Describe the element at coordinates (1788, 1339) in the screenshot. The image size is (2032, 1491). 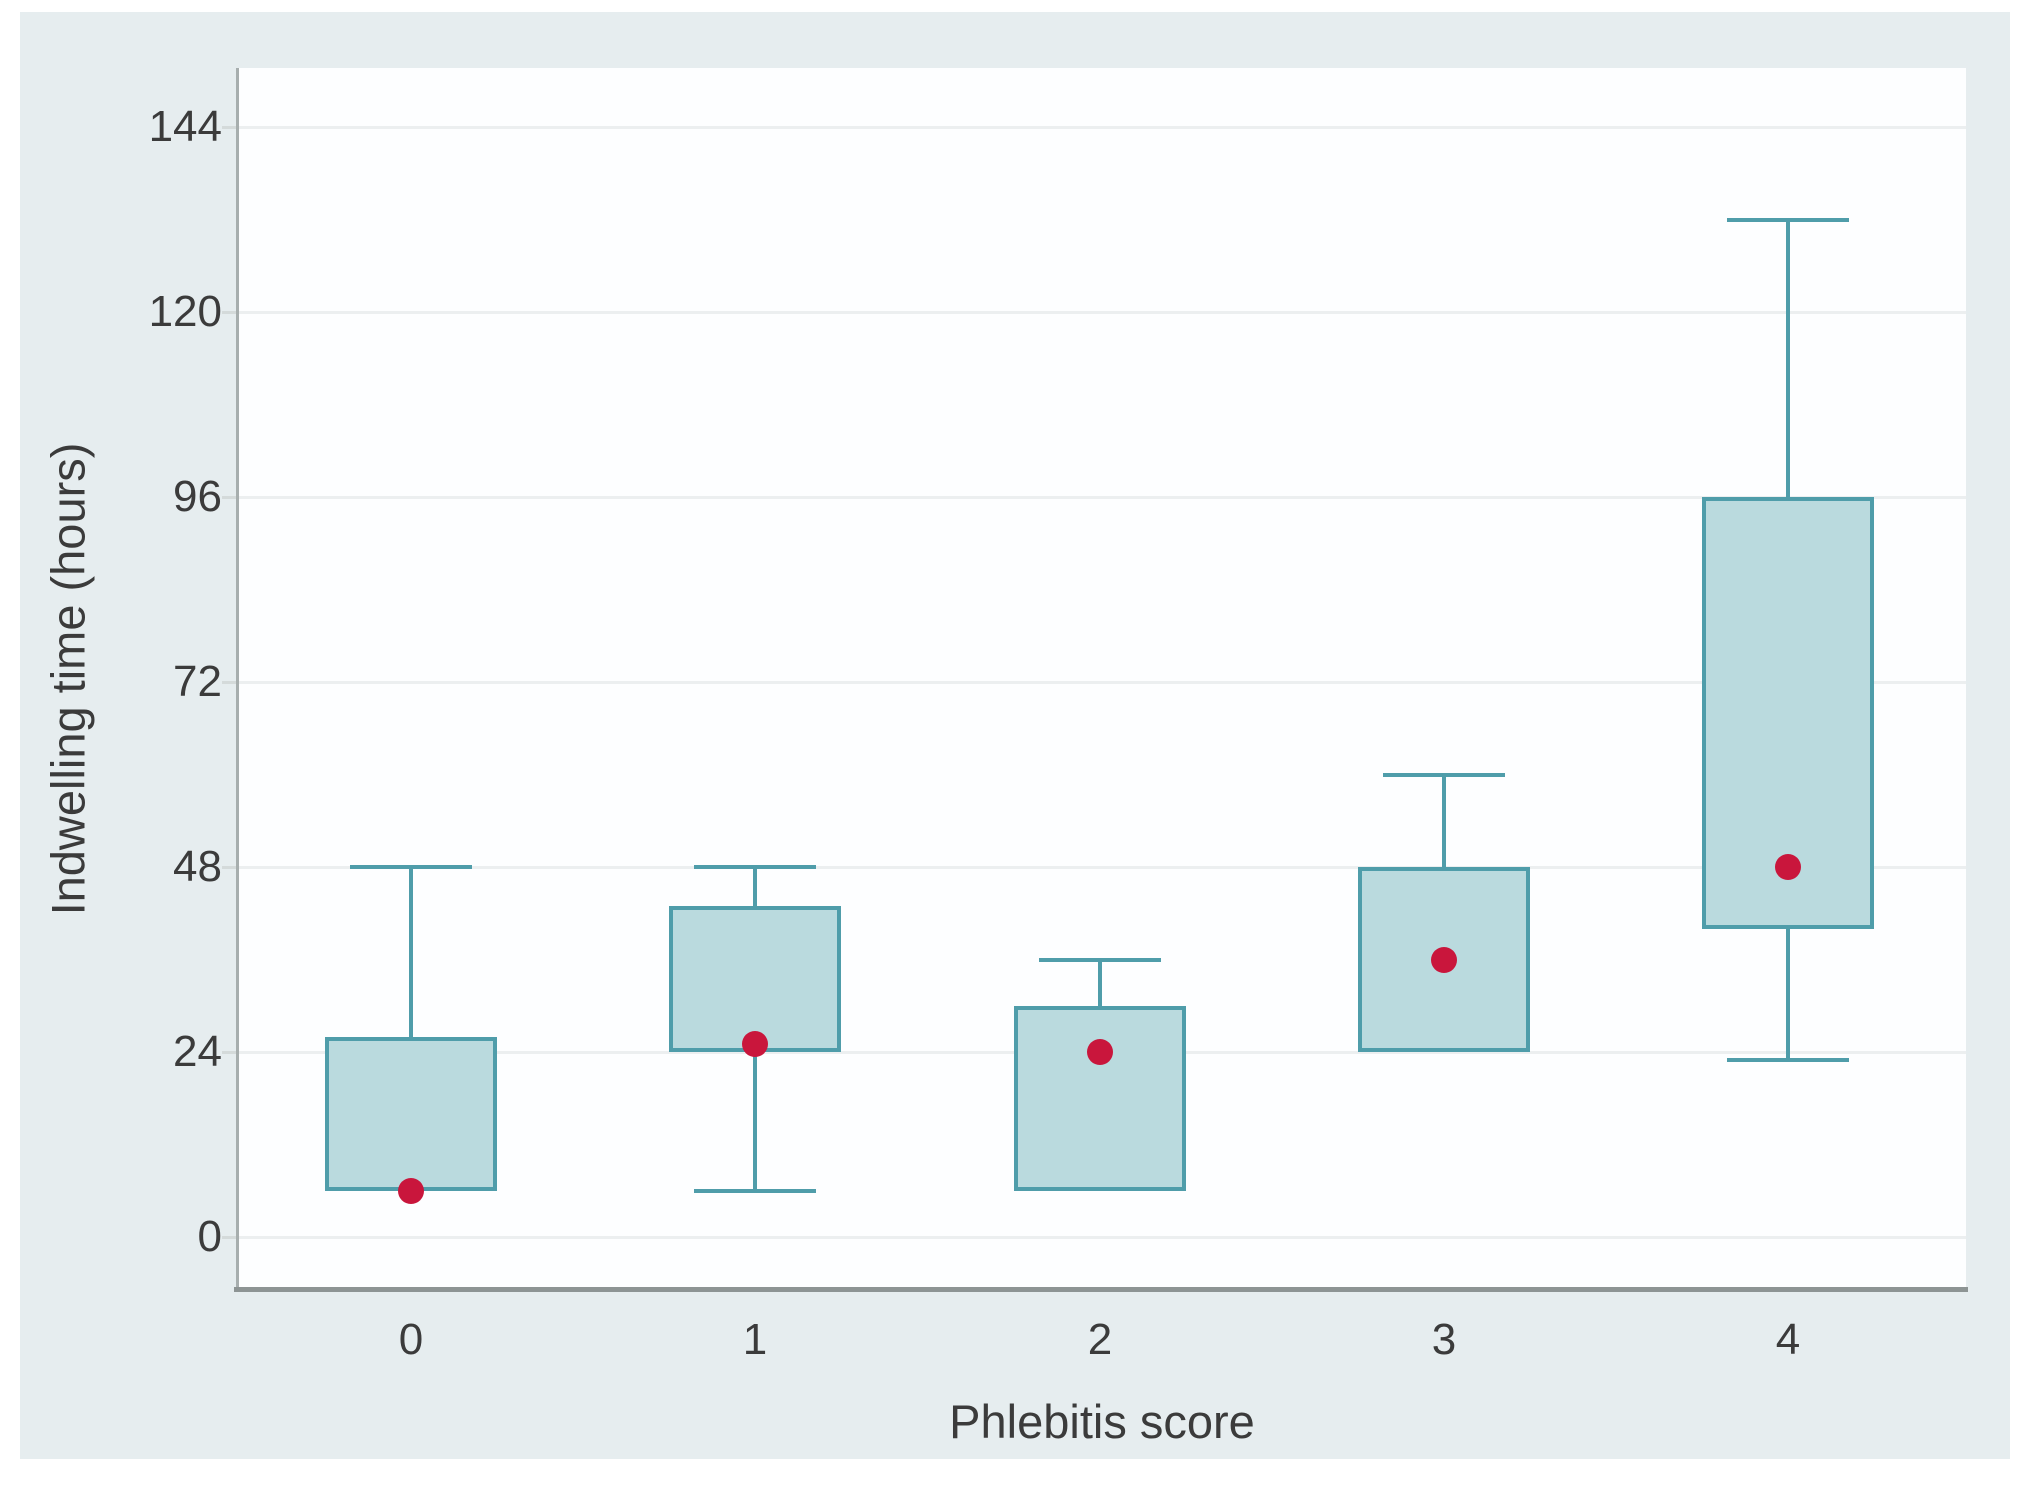
I see `x-tick-label-4: 4` at that location.